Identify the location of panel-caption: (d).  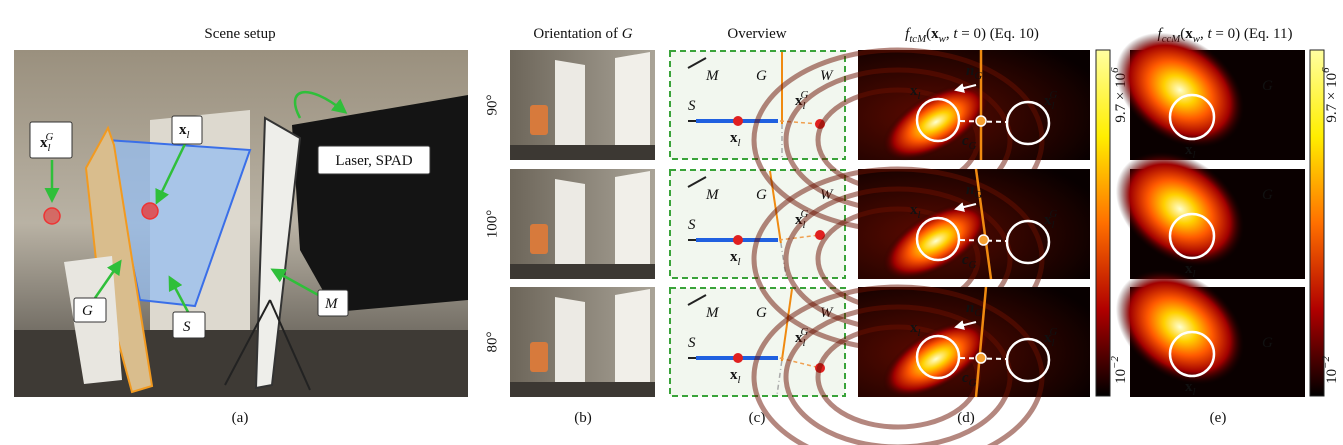
(966, 418).